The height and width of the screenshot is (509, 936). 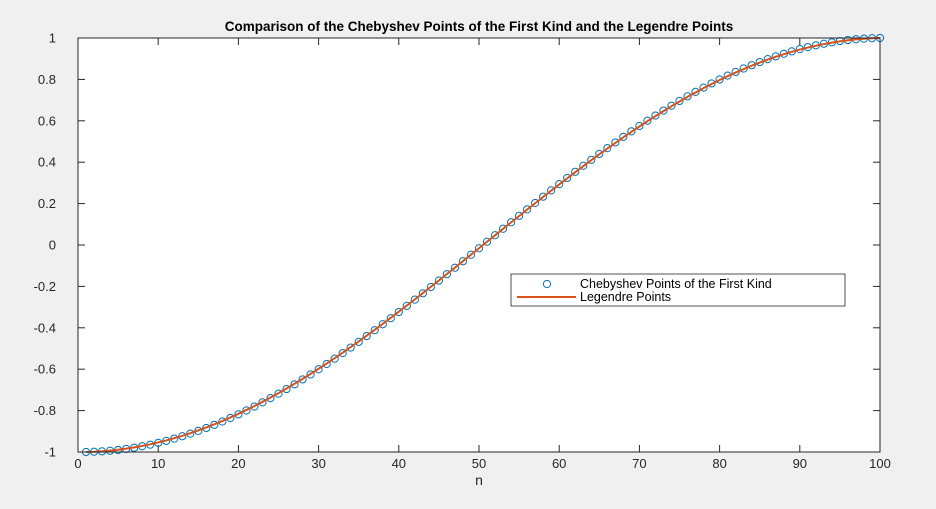 I want to click on x-tick-label: 50, so click(x=479, y=463).